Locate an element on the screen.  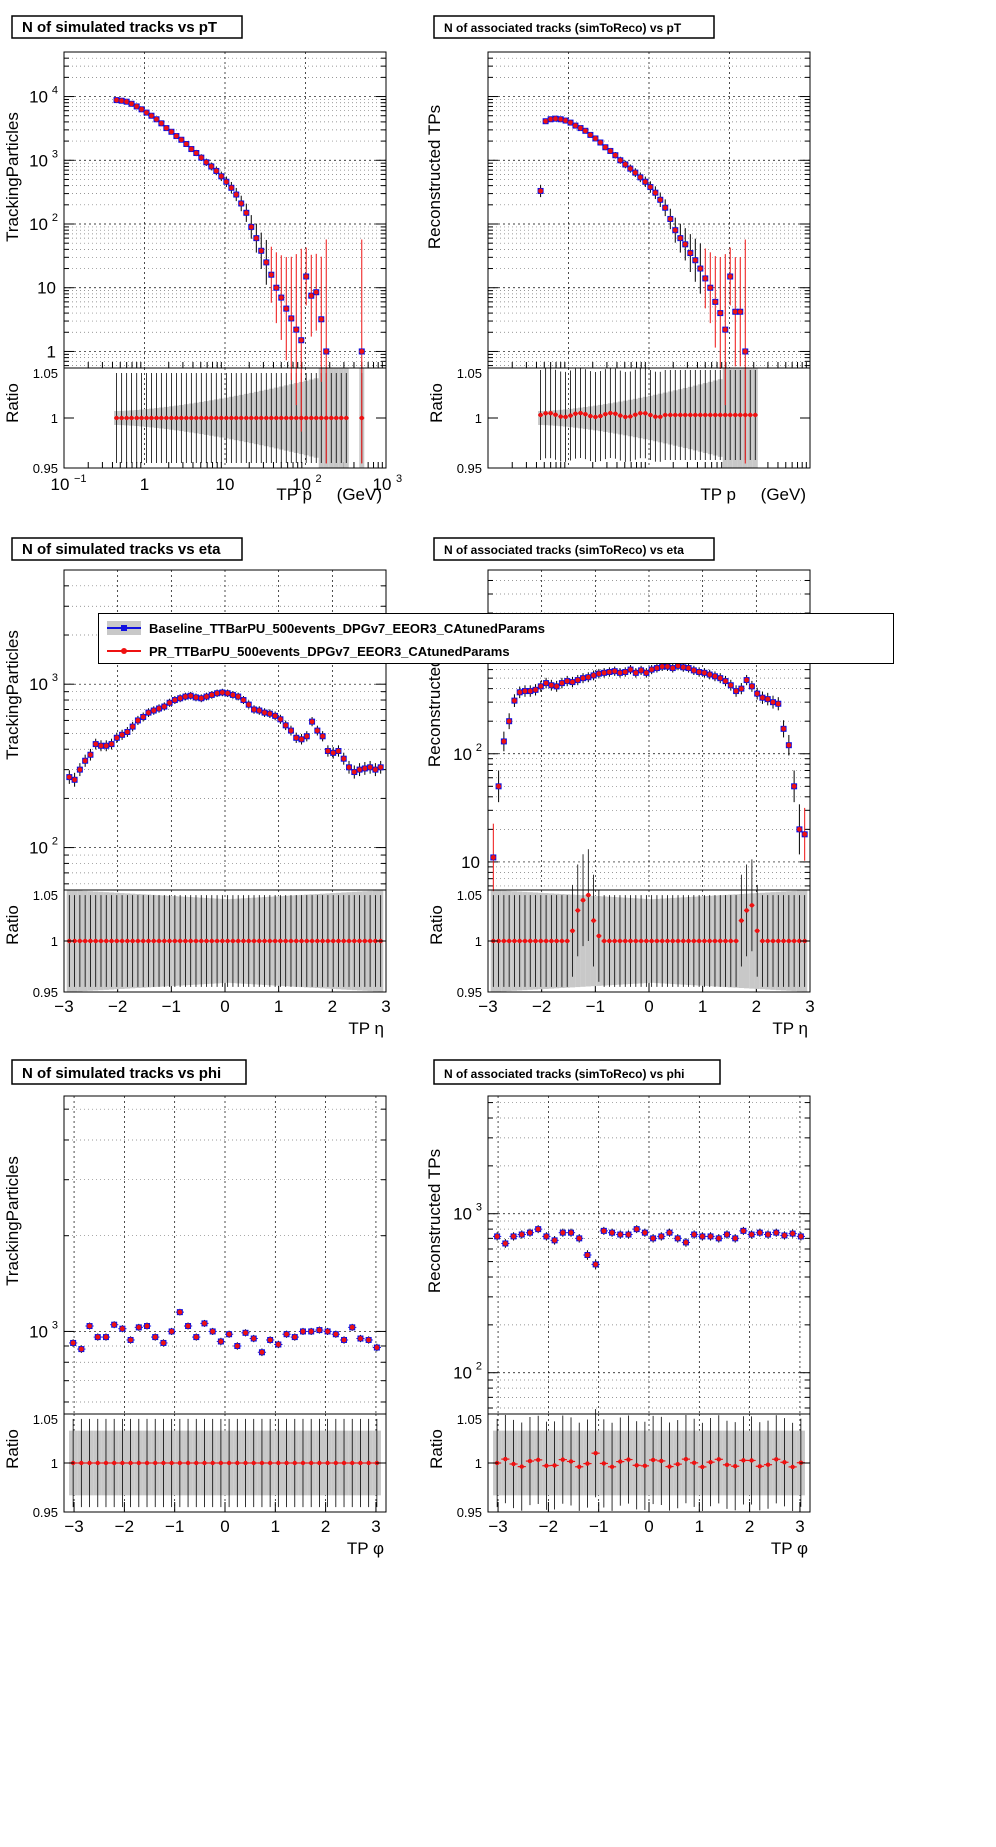
x-tick-exponent: −1 is located at coordinates (80, 479).